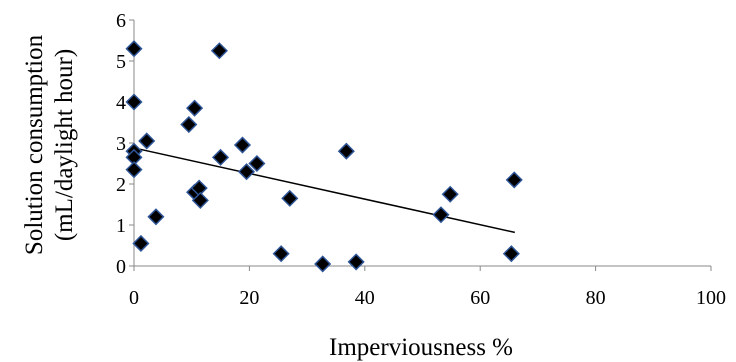  Describe the element at coordinates (121, 103) in the screenshot. I see `y-tick-label: 4` at that location.